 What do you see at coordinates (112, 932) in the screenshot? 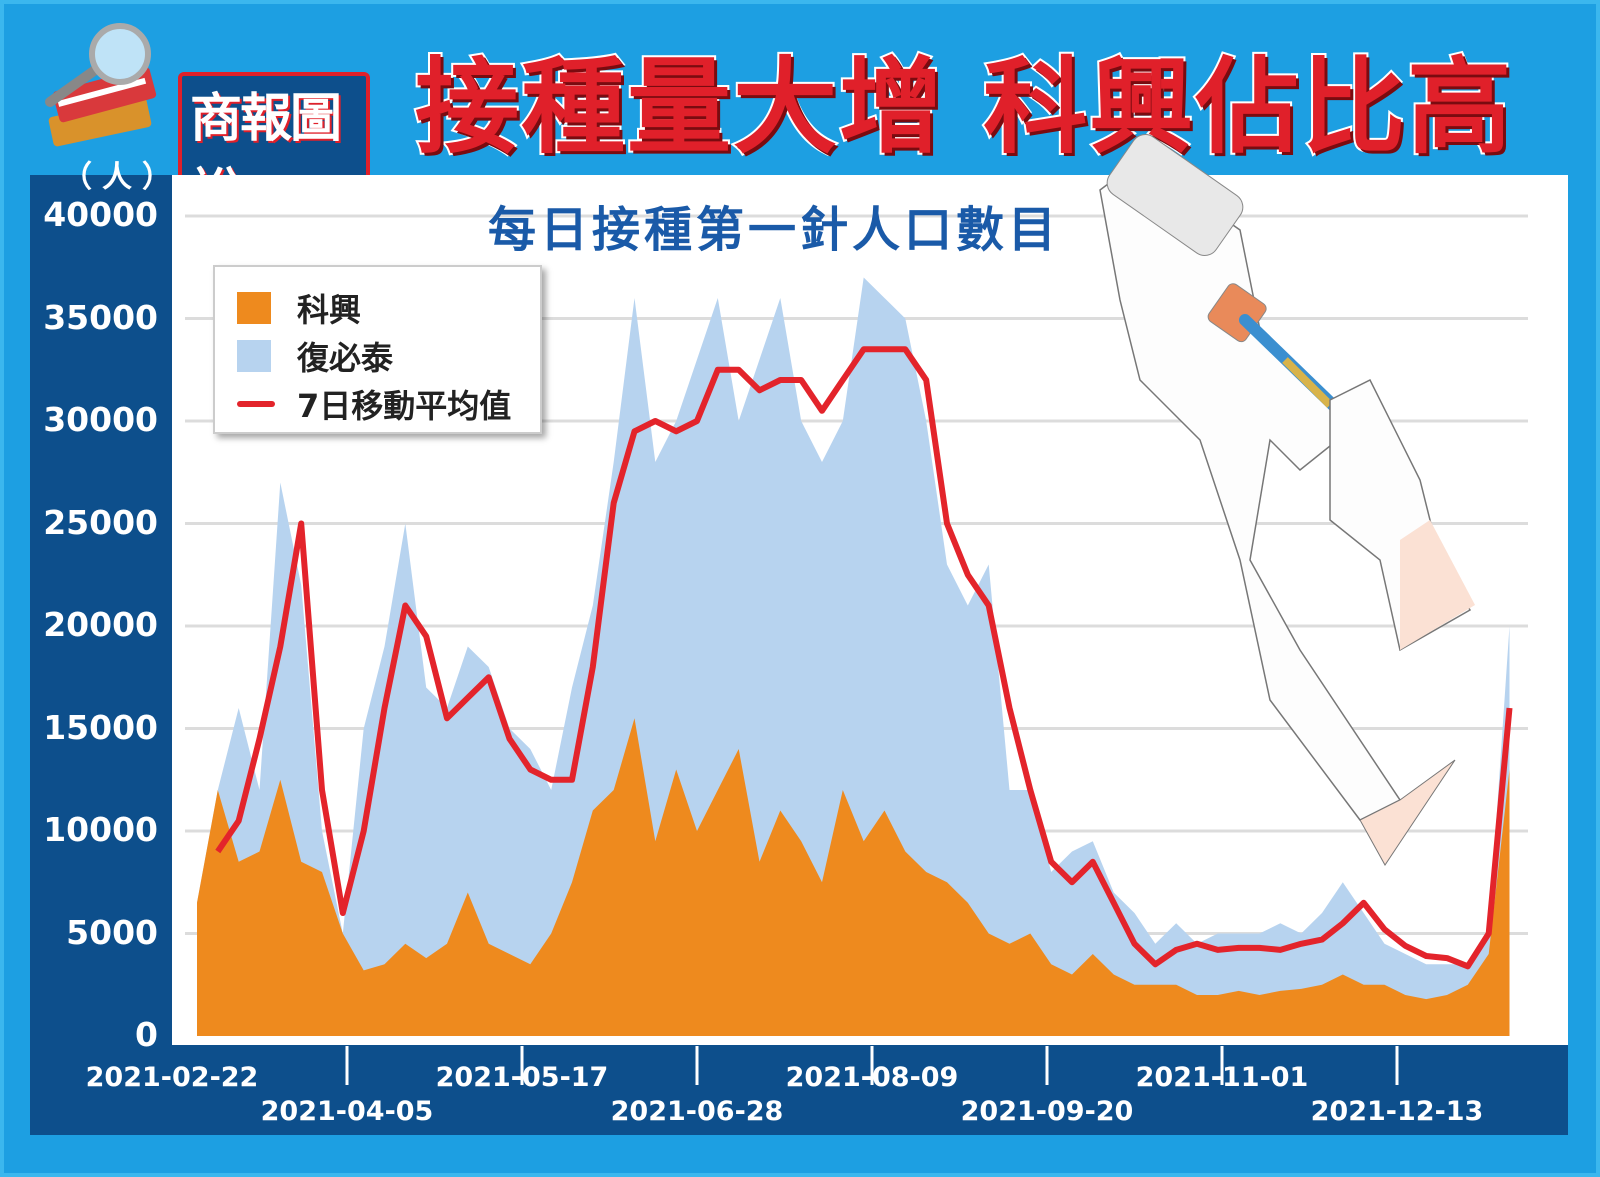
I see `y-tick-label: 5000` at bounding box center [112, 932].